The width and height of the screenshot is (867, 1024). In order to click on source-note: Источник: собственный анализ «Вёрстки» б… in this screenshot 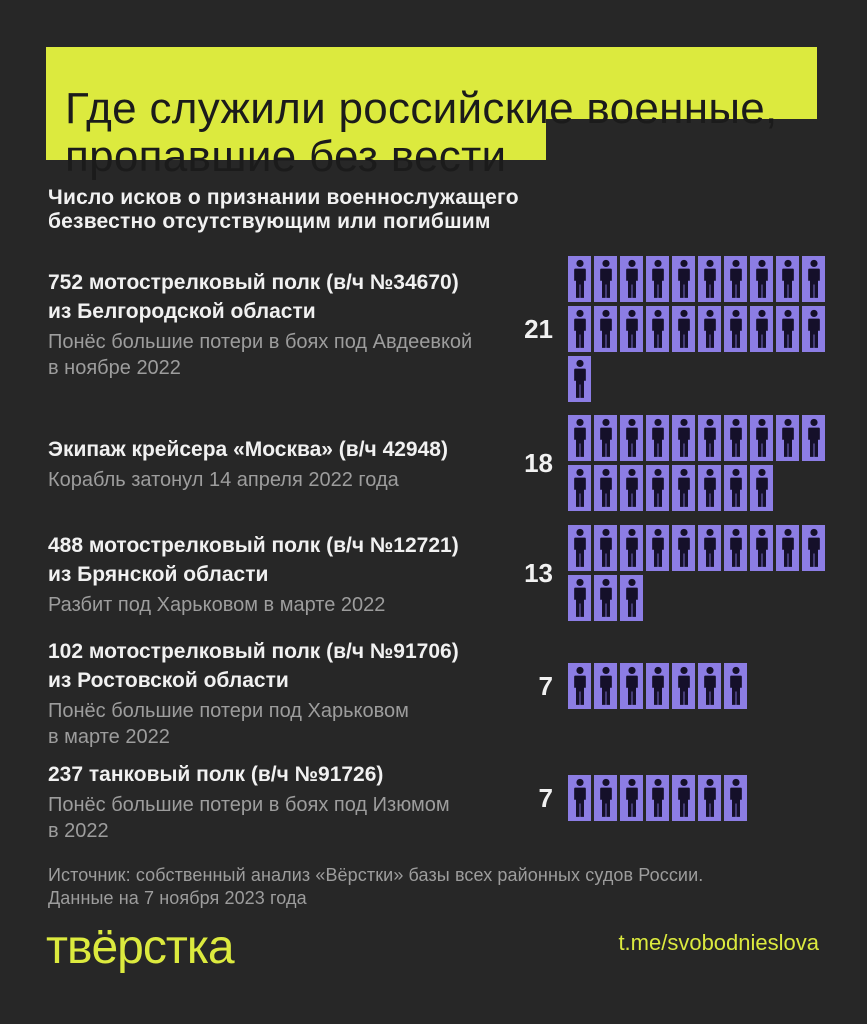, I will do `click(376, 886)`.